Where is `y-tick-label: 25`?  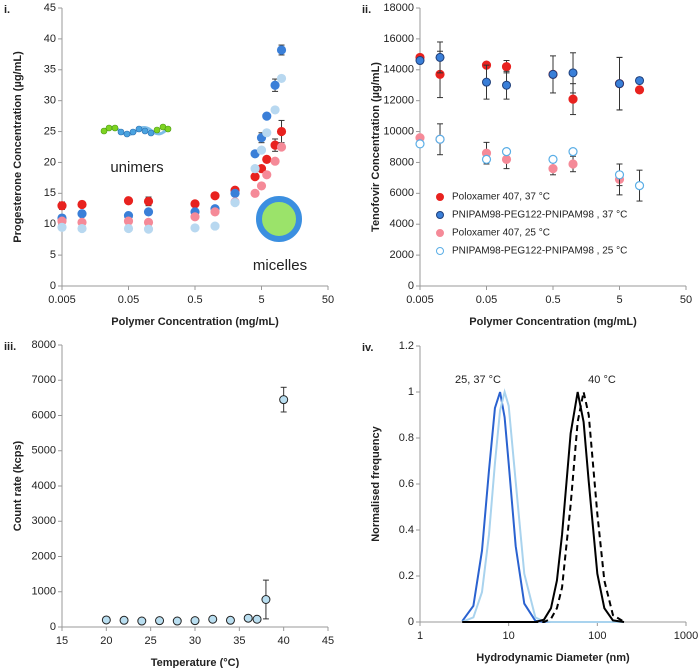
y-tick-label: 25 is located at coordinates (50, 131).